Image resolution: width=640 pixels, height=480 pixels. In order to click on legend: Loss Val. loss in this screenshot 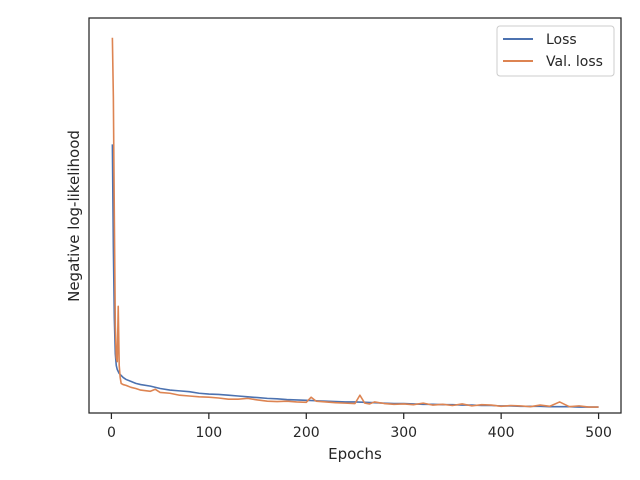, I will do `click(555, 51)`.